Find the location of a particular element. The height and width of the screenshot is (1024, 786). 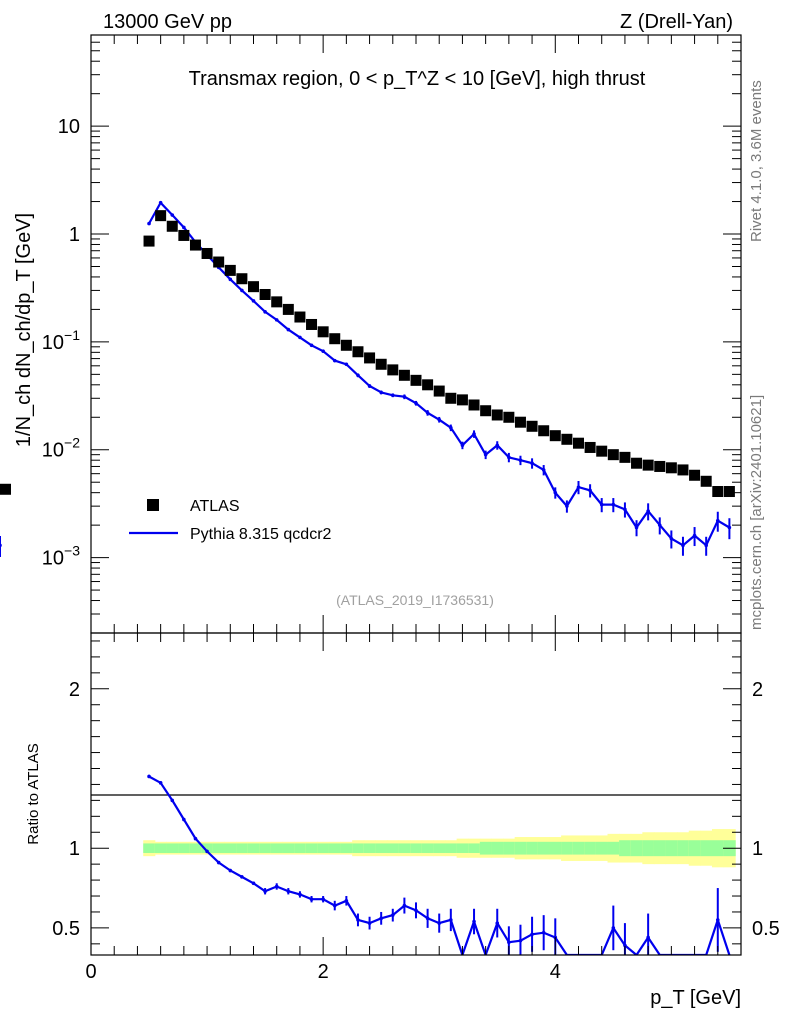

mcplots-info: mcplots.cern.ch [arXiv:2401.10621] is located at coordinates (756, 512).